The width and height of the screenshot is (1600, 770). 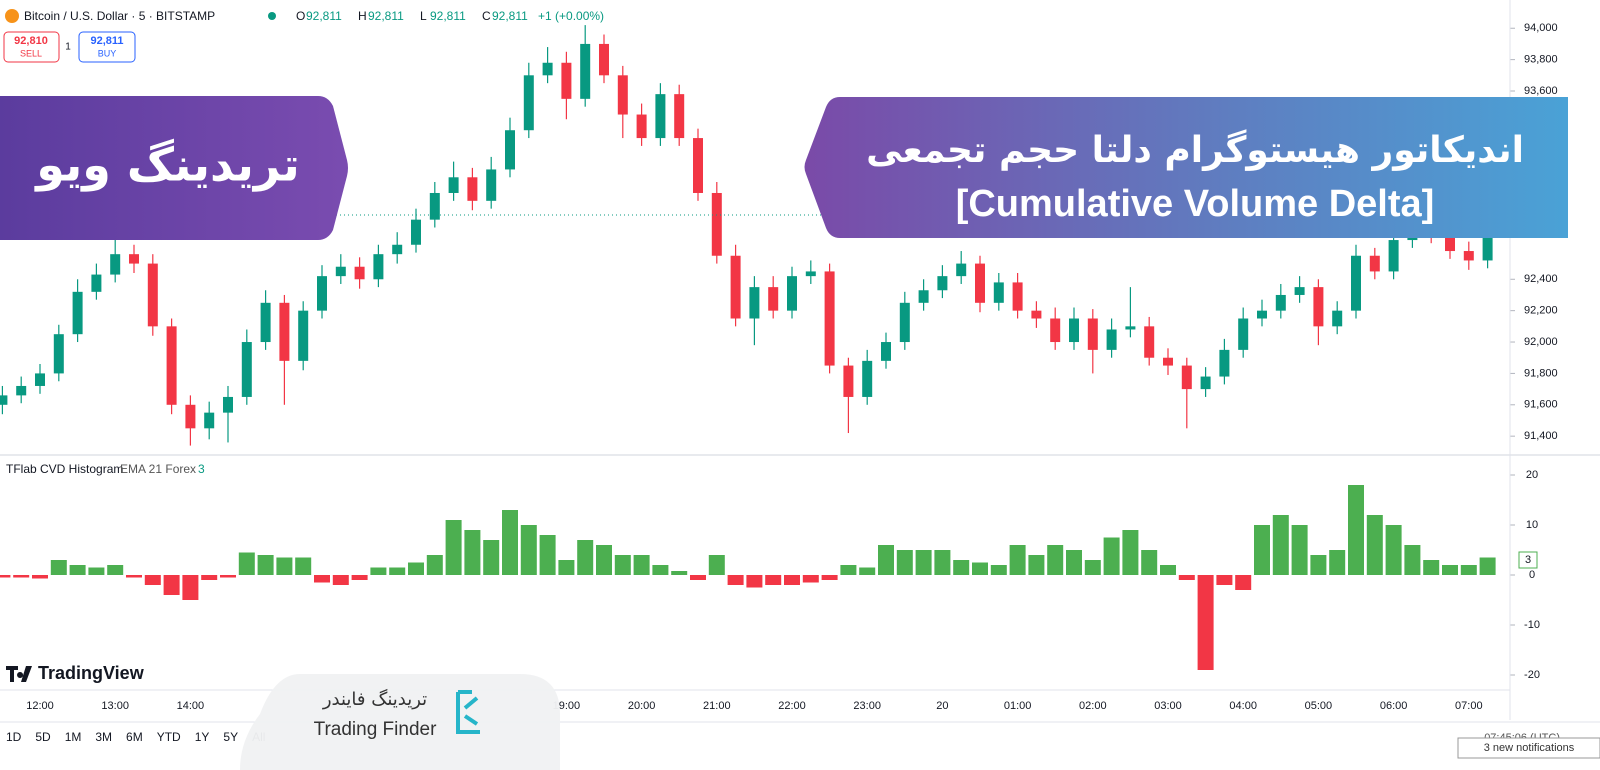 What do you see at coordinates (942, 706) in the screenshot?
I see `x-tick-label: 20` at bounding box center [942, 706].